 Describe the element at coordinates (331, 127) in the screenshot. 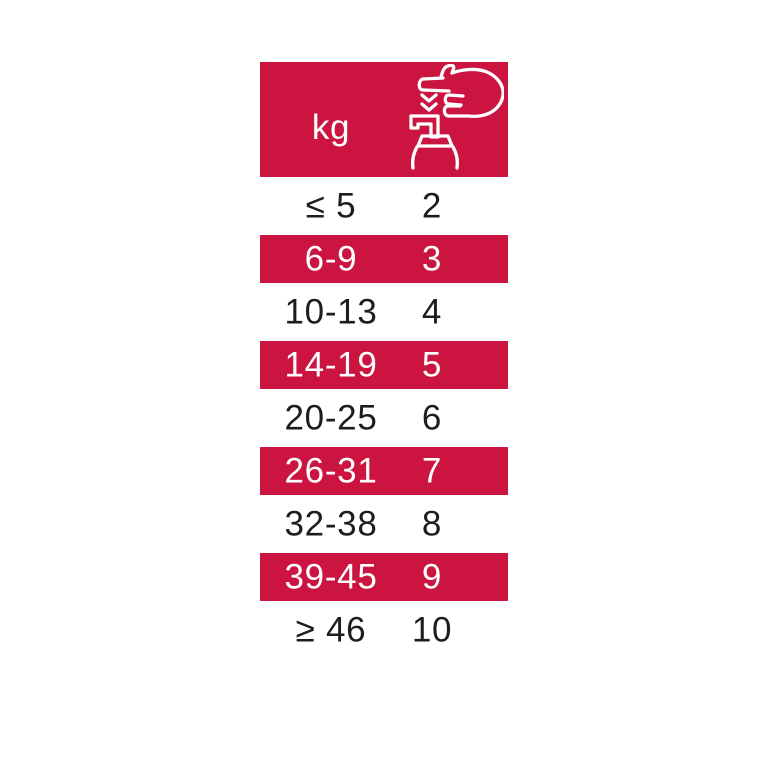

I see `weight-unit-label: kg` at that location.